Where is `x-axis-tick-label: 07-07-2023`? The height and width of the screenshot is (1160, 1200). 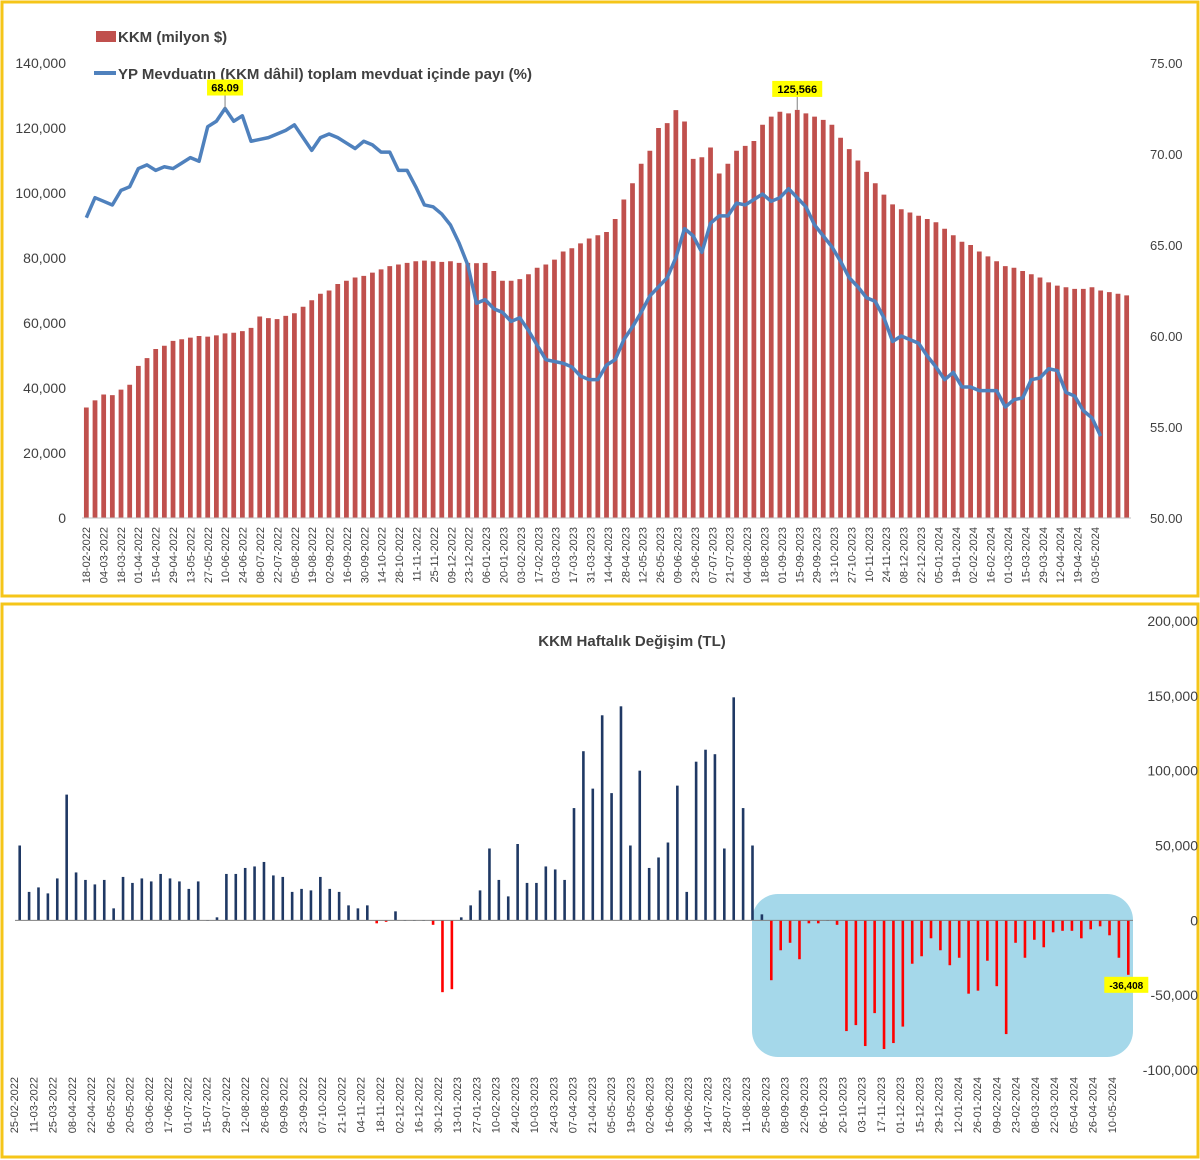 x-axis-tick-label: 07-07-2023 is located at coordinates (713, 555).